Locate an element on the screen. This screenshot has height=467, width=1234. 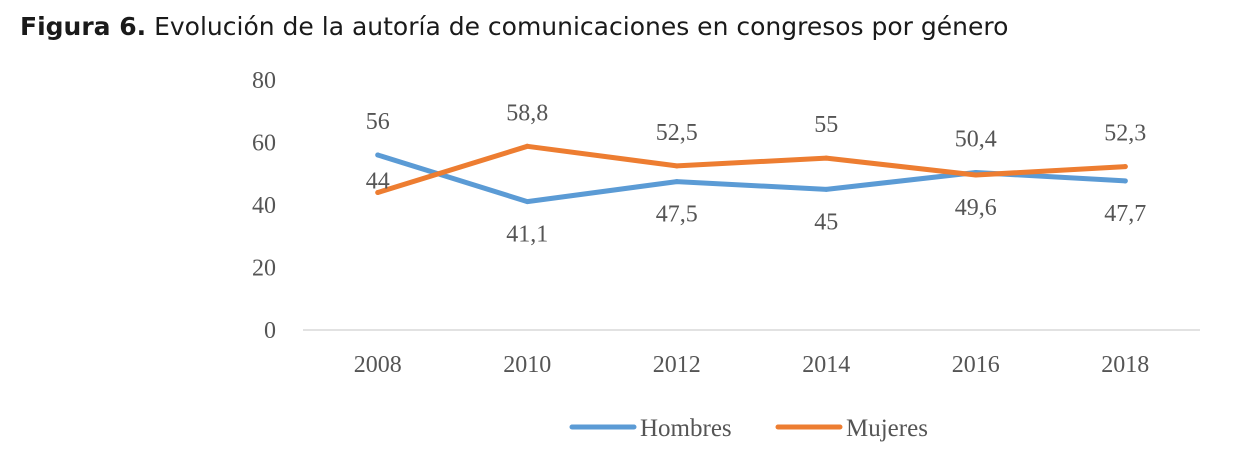
data-label: 47,5 is located at coordinates (677, 215).